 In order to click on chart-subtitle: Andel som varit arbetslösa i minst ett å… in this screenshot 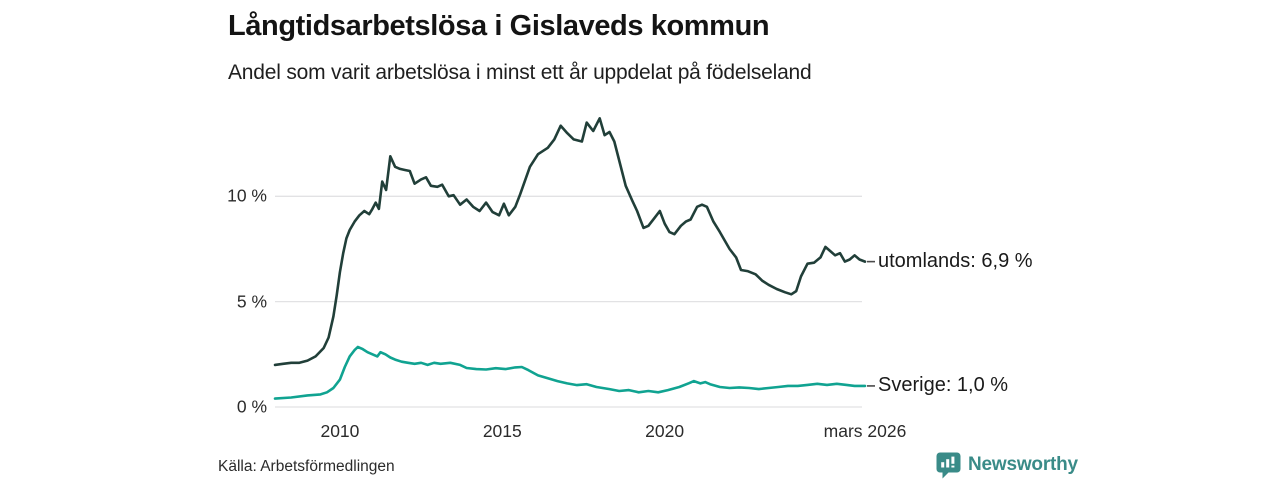, I will do `click(520, 72)`.